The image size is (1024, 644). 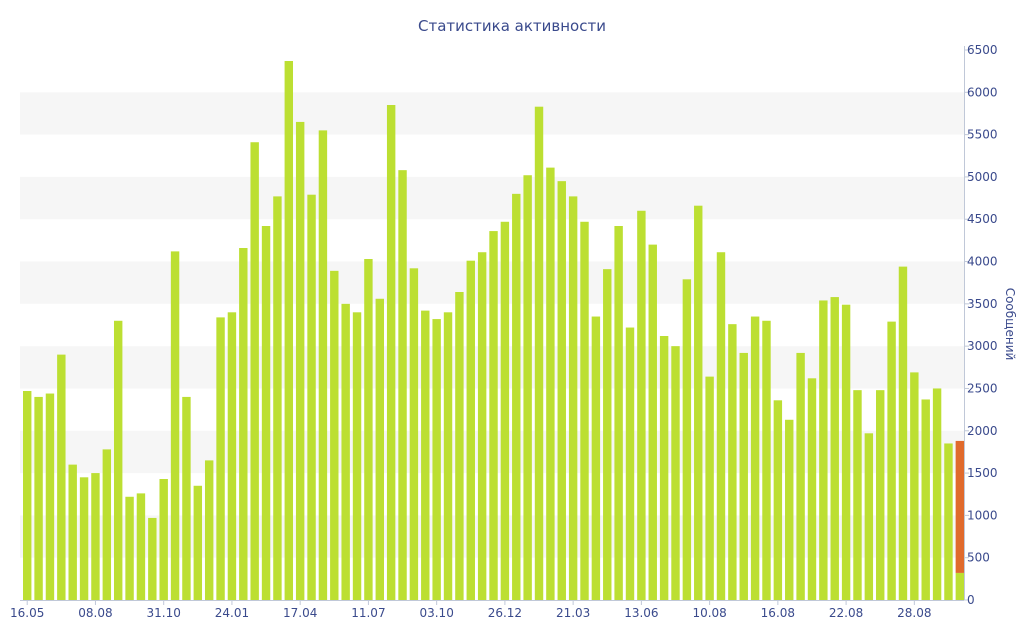 I want to click on y-tick-label: 5000, so click(x=982, y=177).